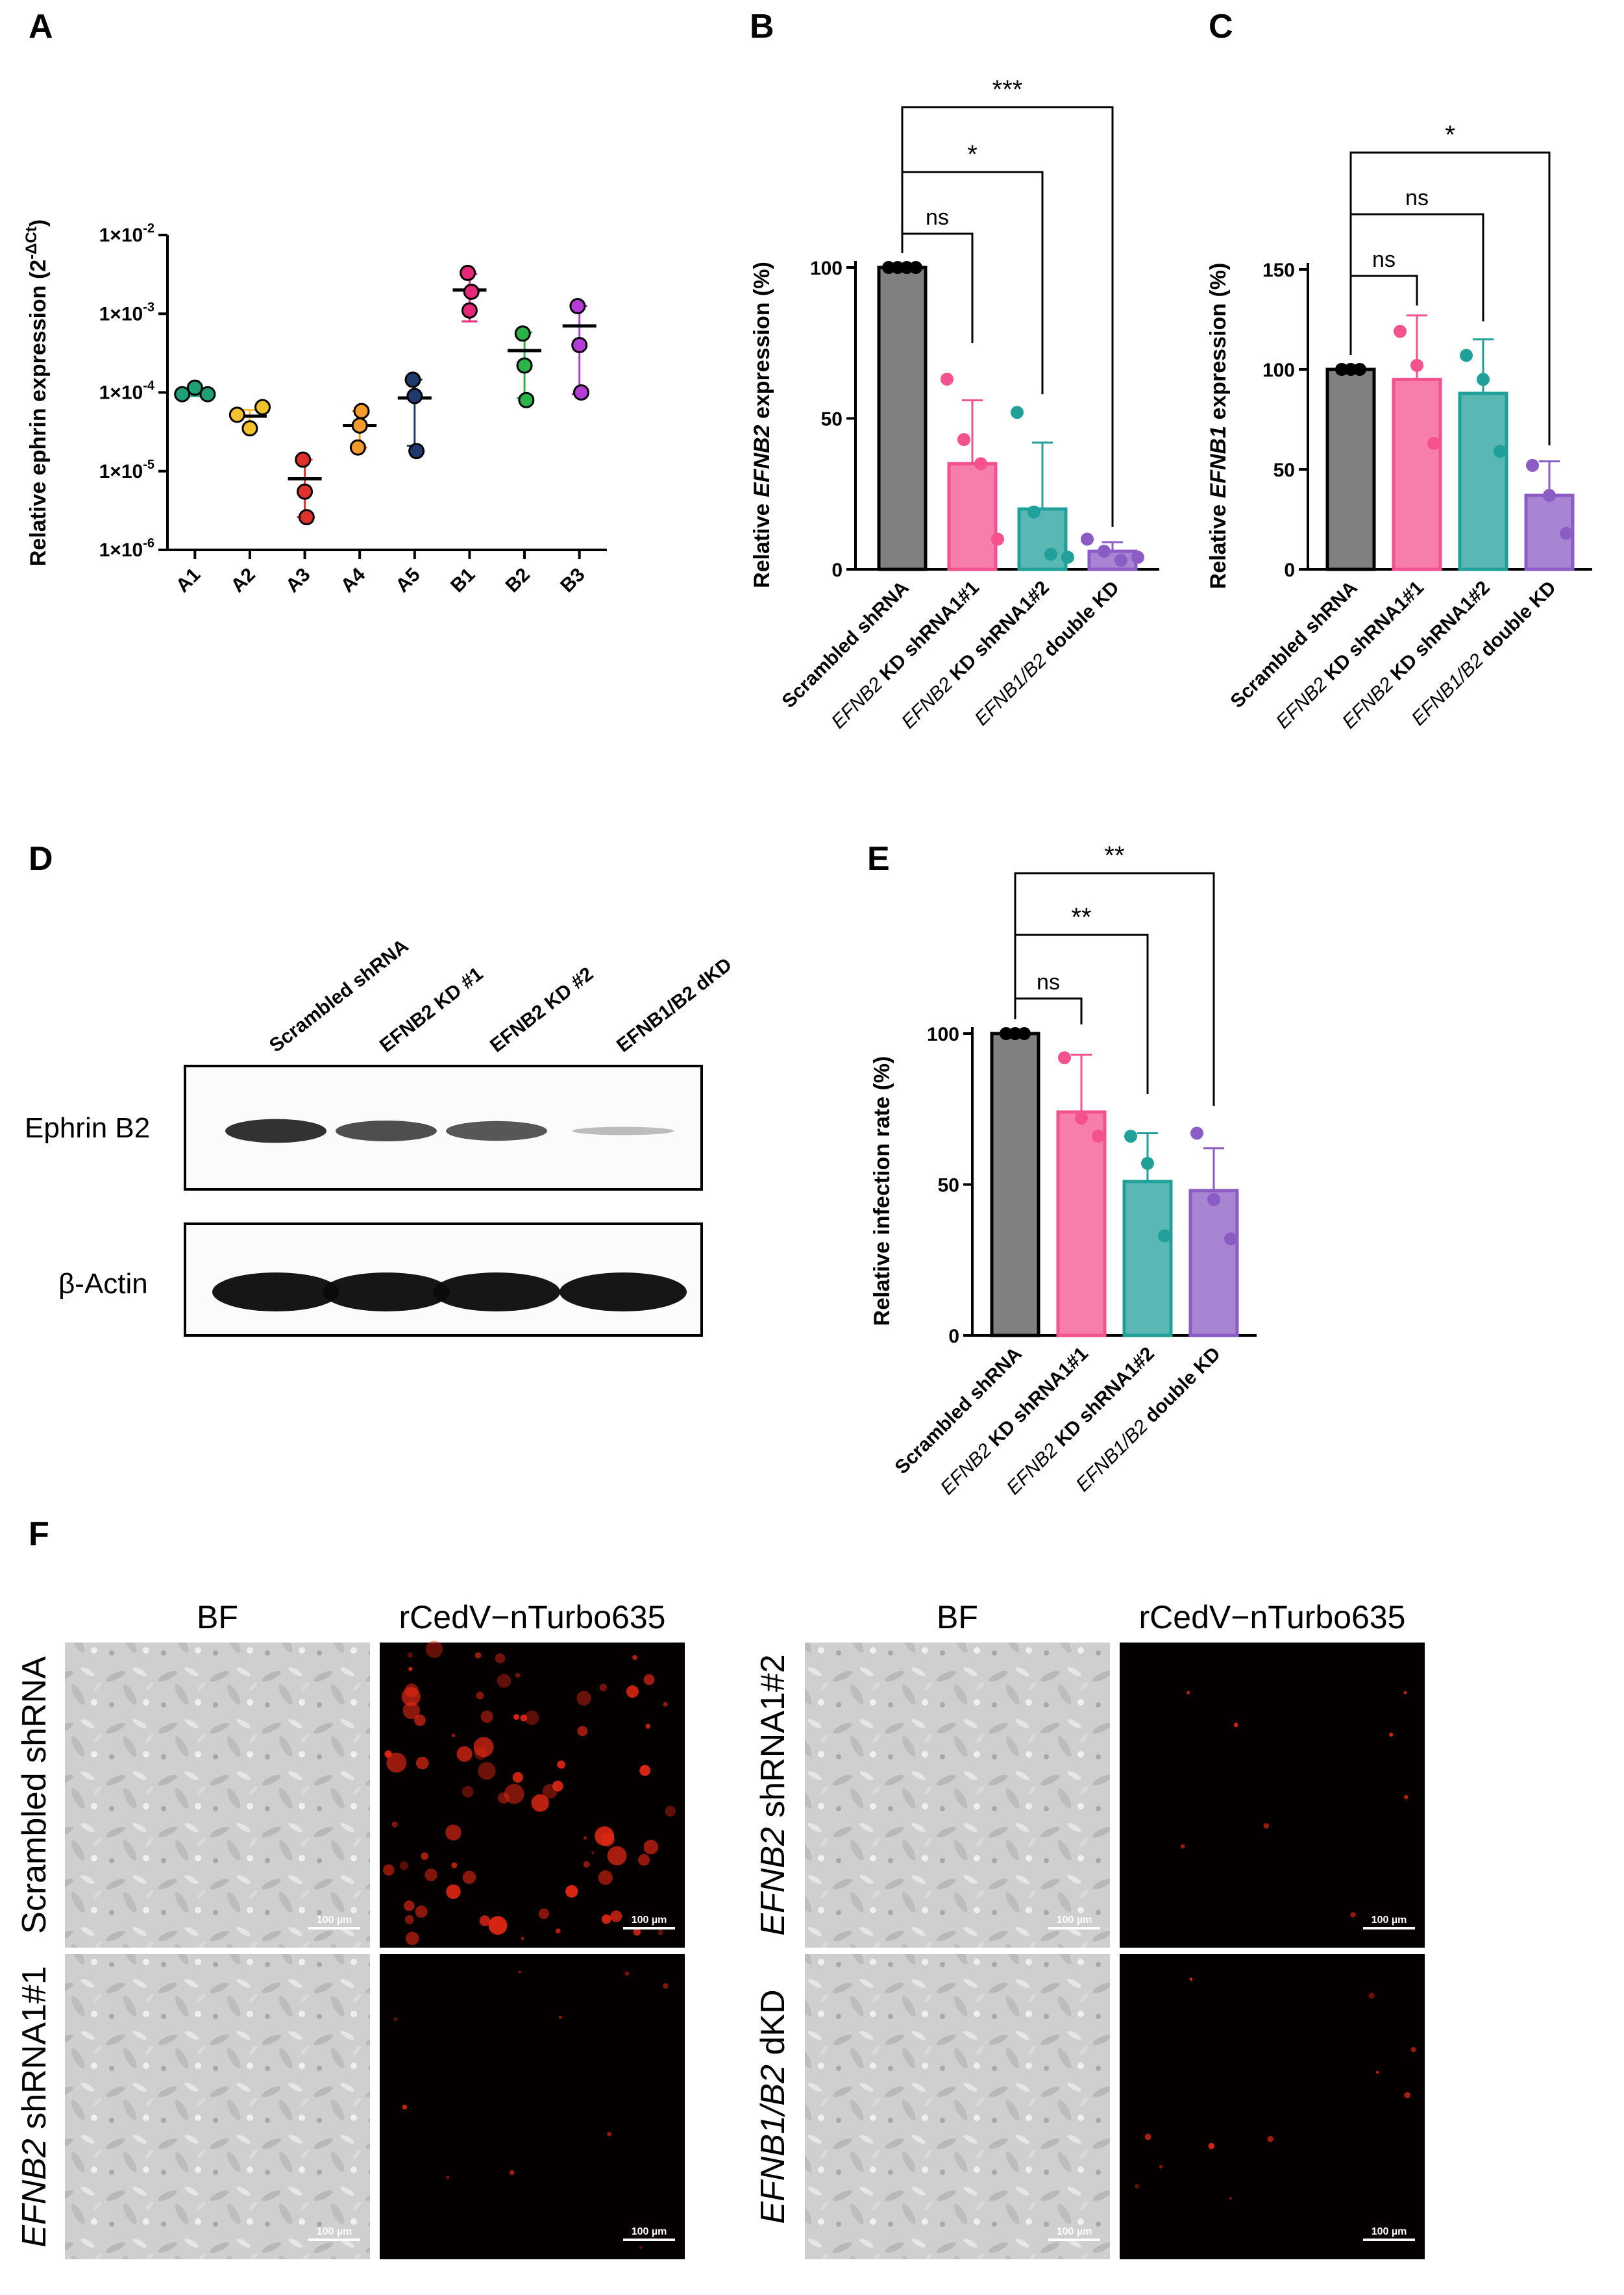  Describe the element at coordinates (1384, 259) in the screenshot. I see `significance-label: ns` at that location.